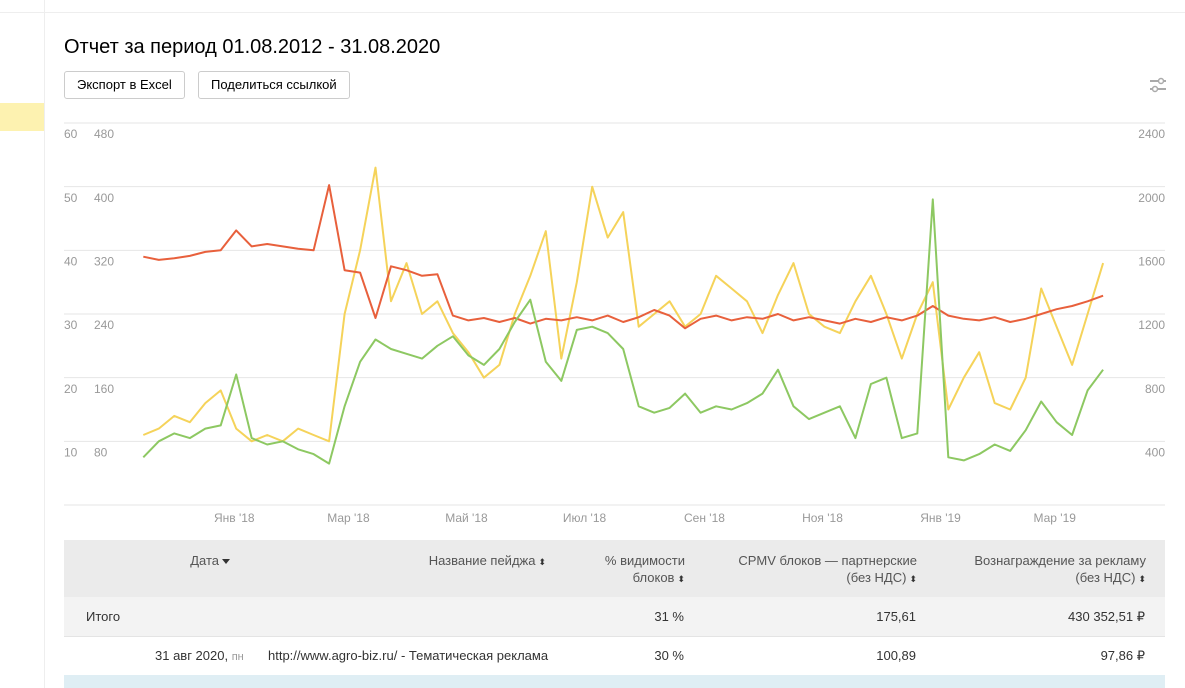 This screenshot has height=688, width=1185. I want to click on x-tick-label: Мар '19, so click(1054, 518).